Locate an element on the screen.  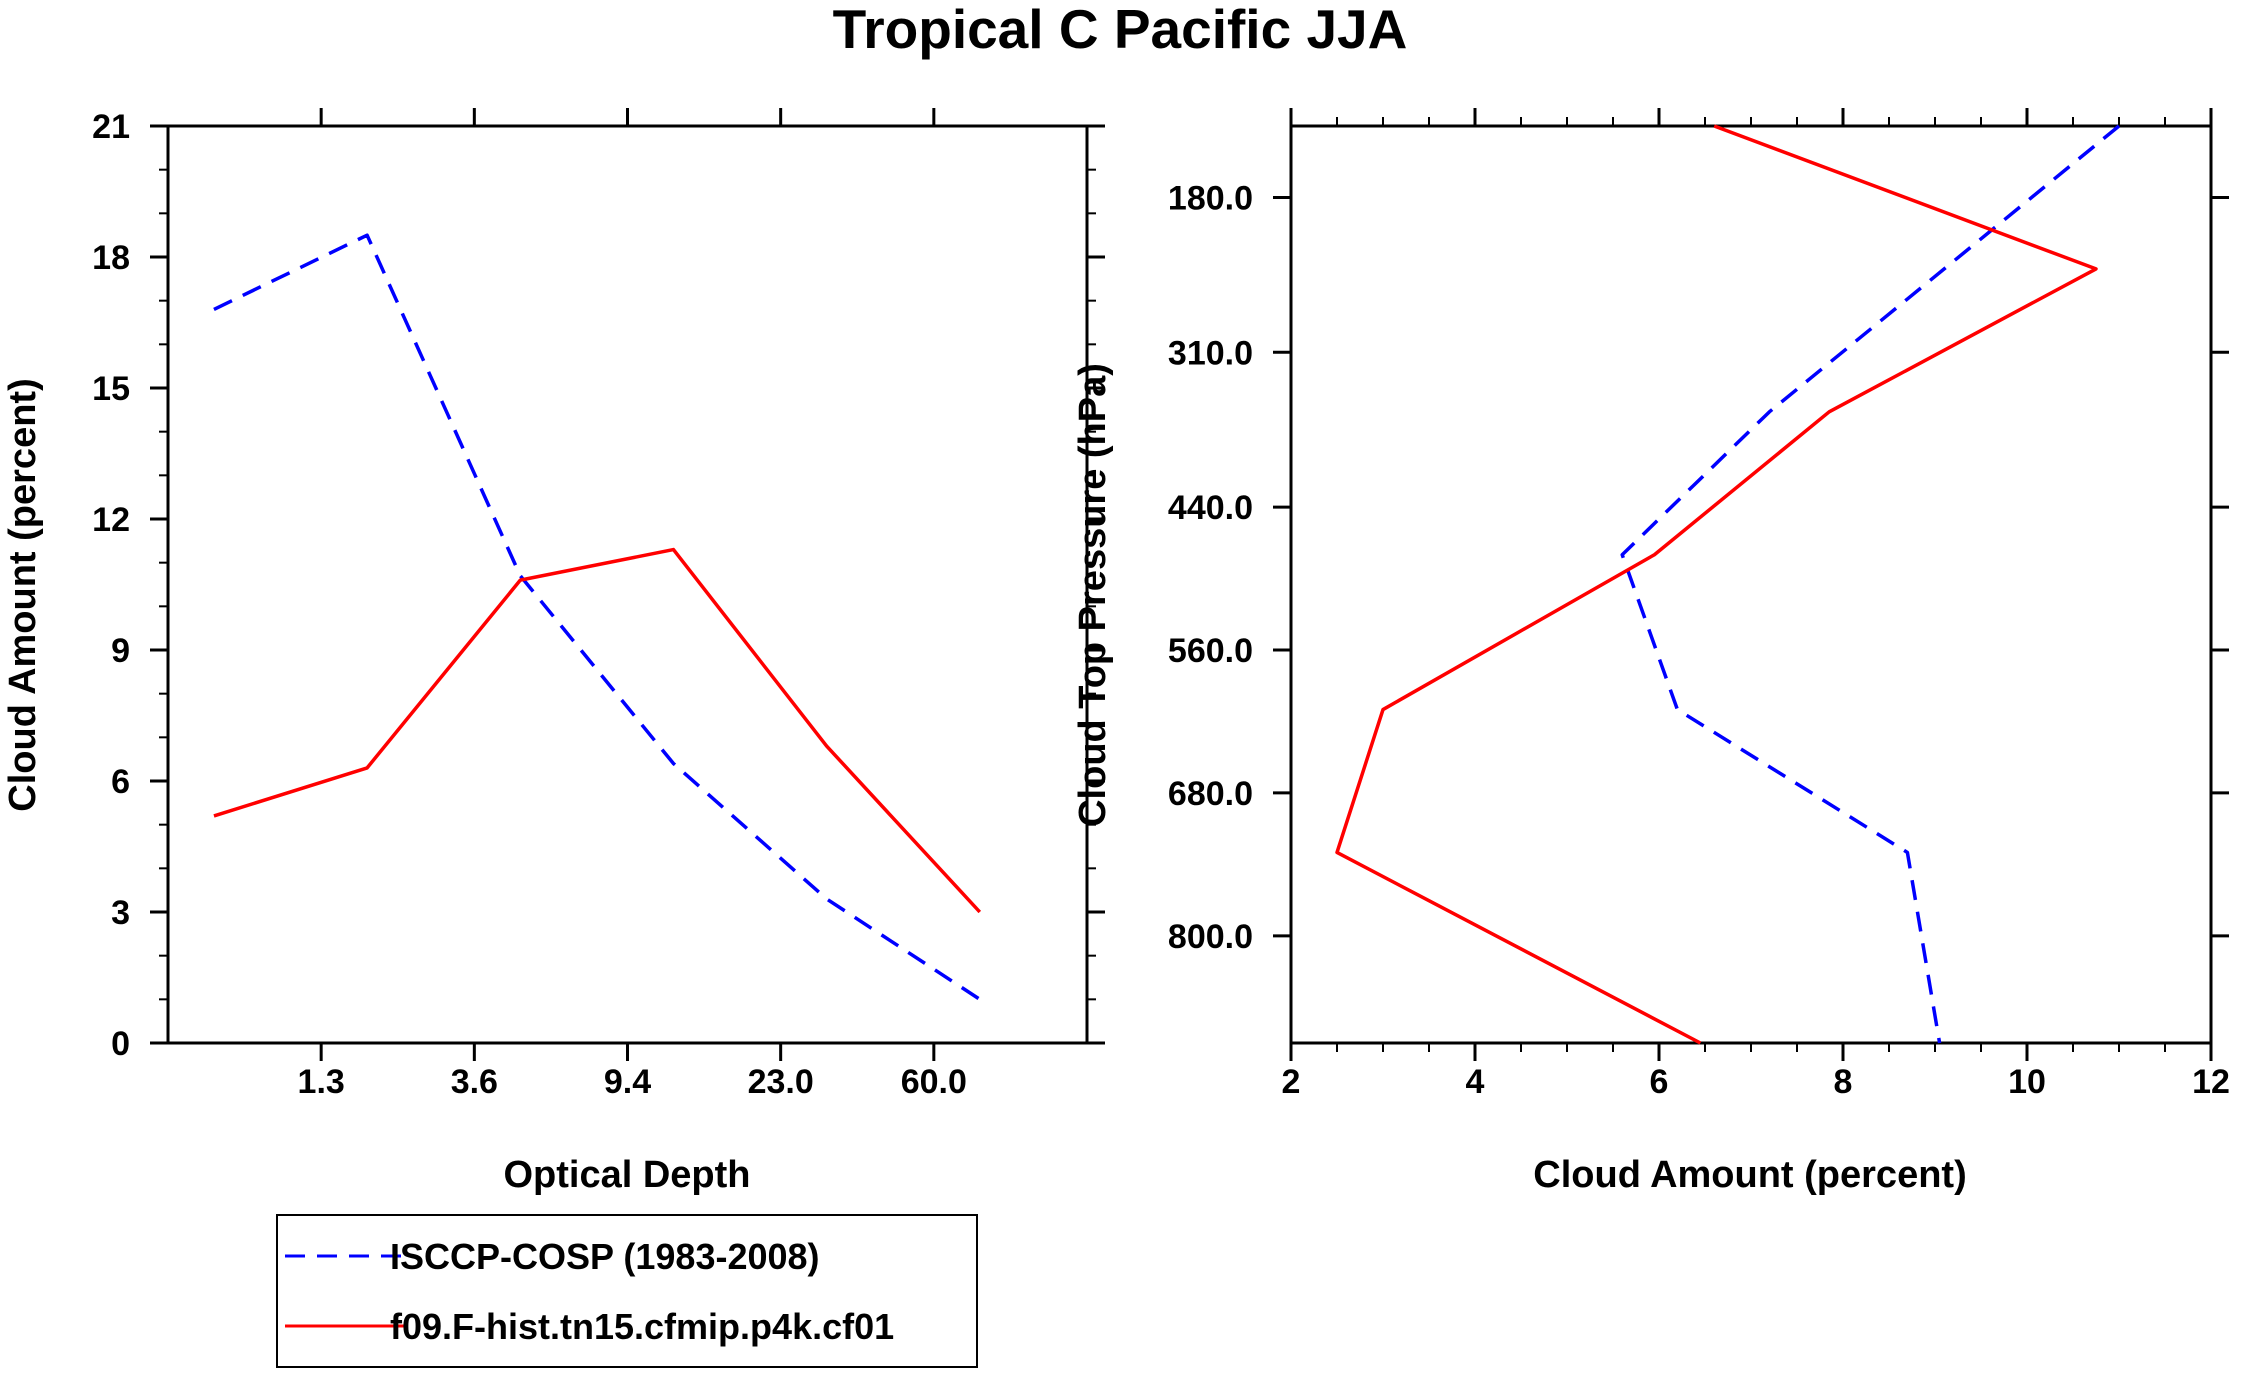
panel2-x-tick-label: 10 is located at coordinates (2027, 1082).